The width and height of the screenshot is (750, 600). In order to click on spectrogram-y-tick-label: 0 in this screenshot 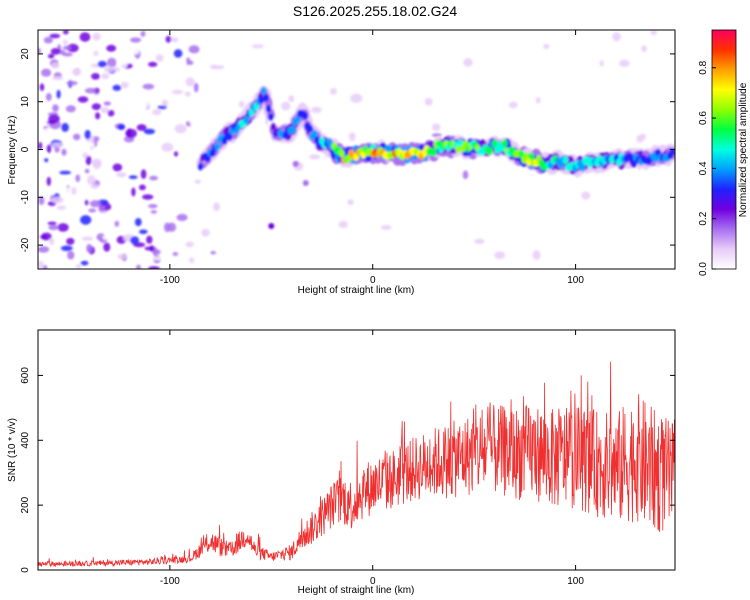, I will do `click(25, 149)`.